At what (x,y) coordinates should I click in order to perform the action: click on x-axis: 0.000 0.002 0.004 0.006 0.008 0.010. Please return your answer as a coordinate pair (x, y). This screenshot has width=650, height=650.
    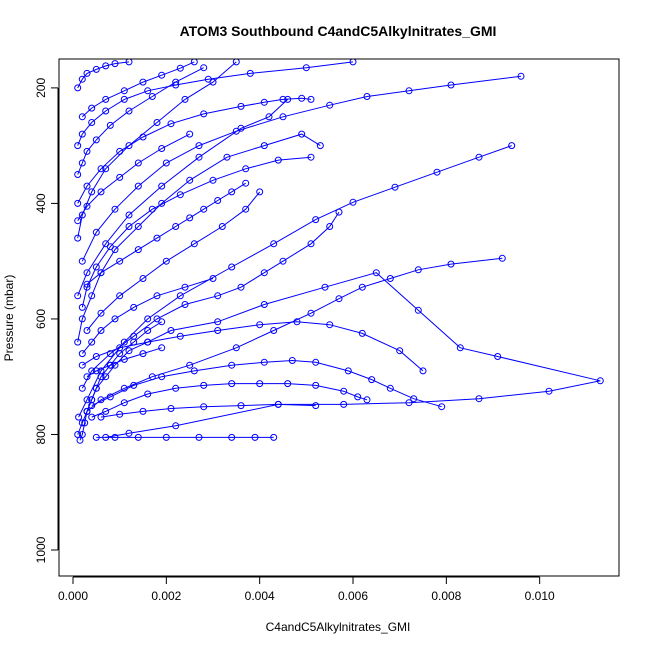
    Looking at the image, I should click on (306, 589).